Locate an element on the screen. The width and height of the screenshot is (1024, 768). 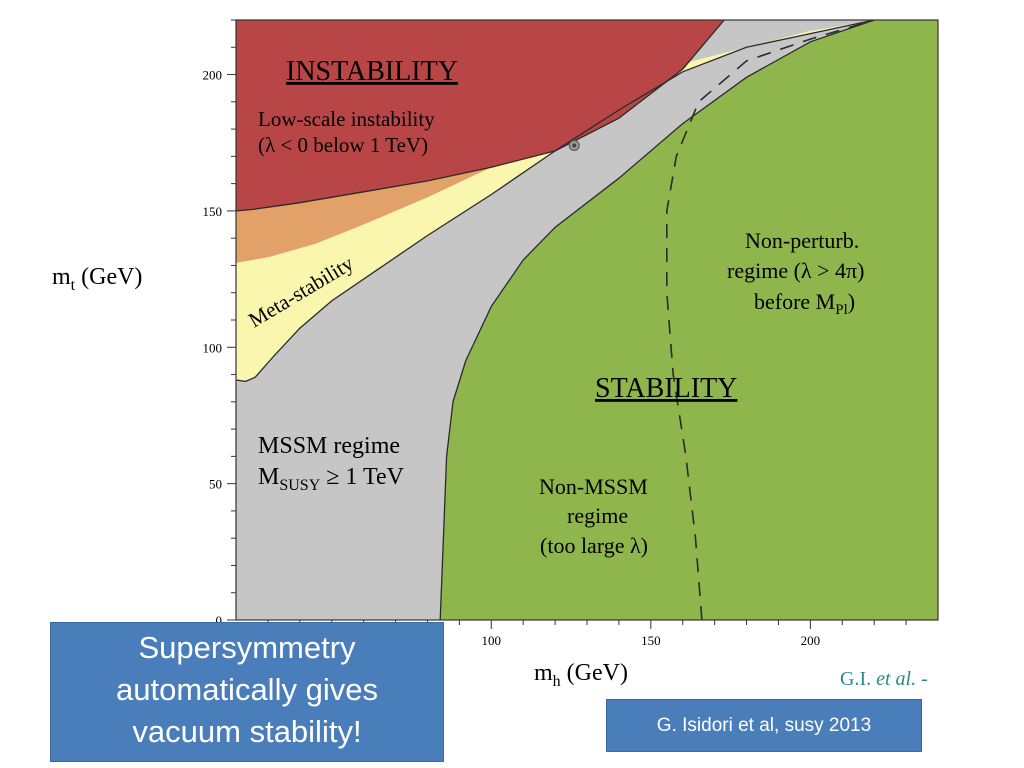
stability-title: STABILITY is located at coordinates (666, 388).